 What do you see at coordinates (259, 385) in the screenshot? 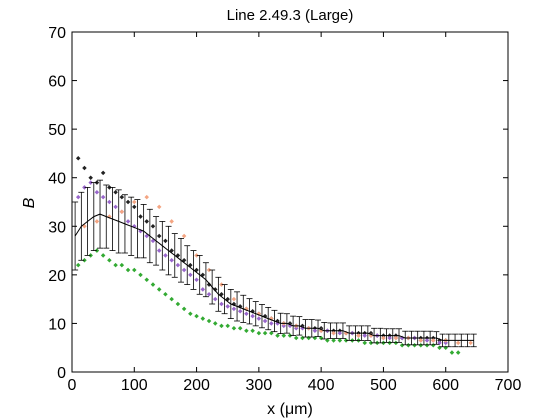
I see `x-tick-label: 300` at bounding box center [259, 385].